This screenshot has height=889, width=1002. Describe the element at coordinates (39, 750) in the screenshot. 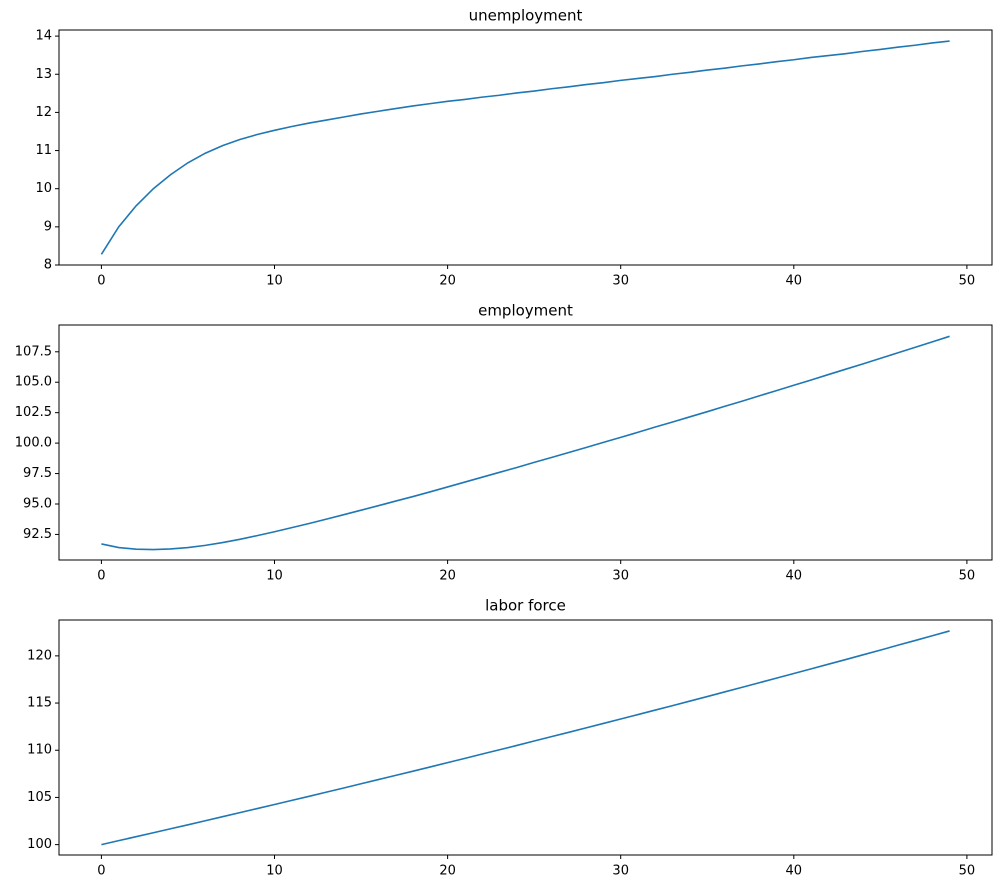

I see `y-tick-label: 110` at that location.